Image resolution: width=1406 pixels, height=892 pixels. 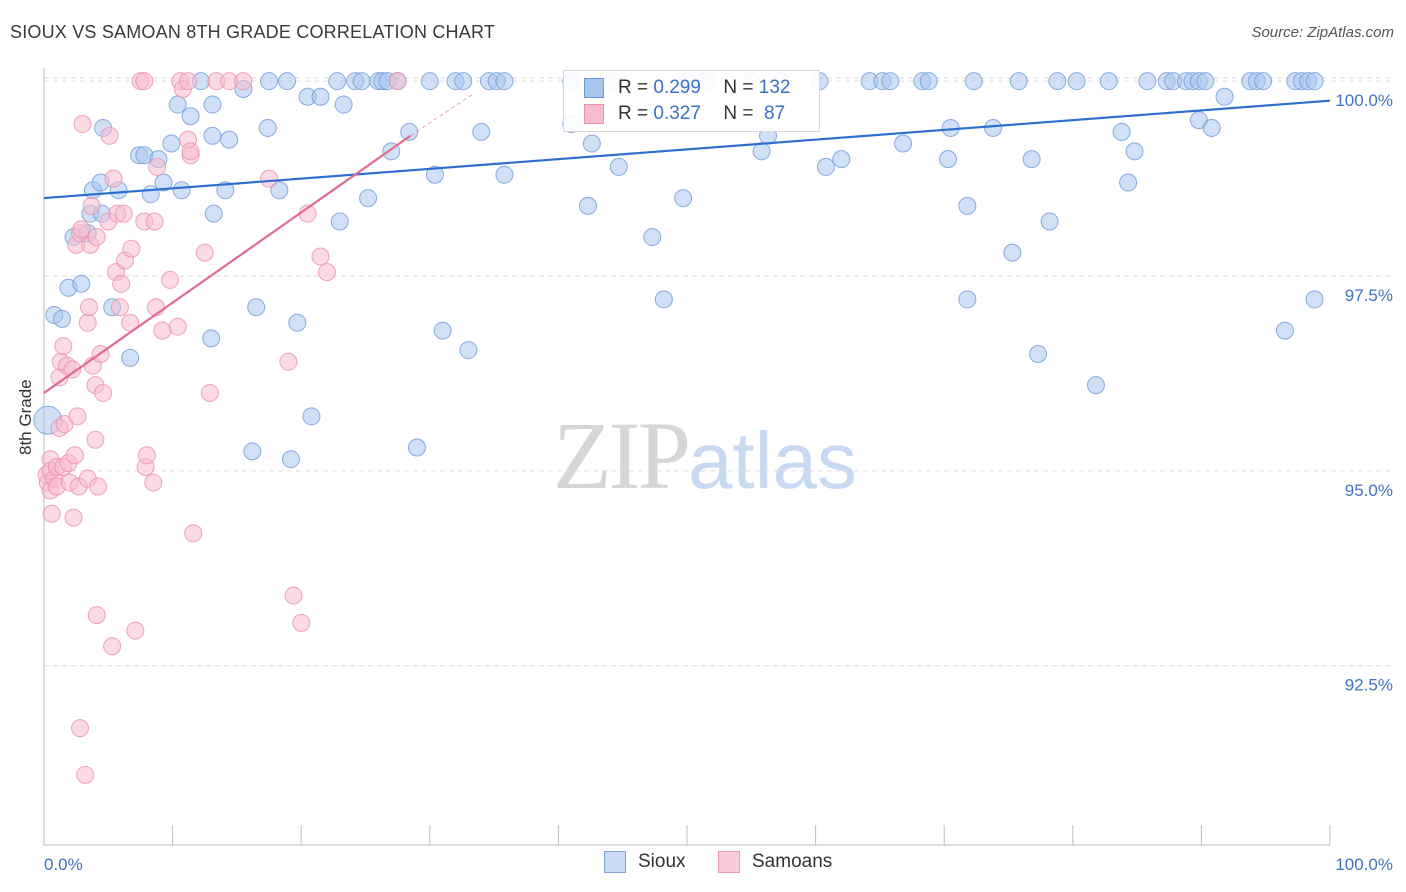 What do you see at coordinates (443, 114) in the screenshot?
I see `samoan-trend-extension` at bounding box center [443, 114].